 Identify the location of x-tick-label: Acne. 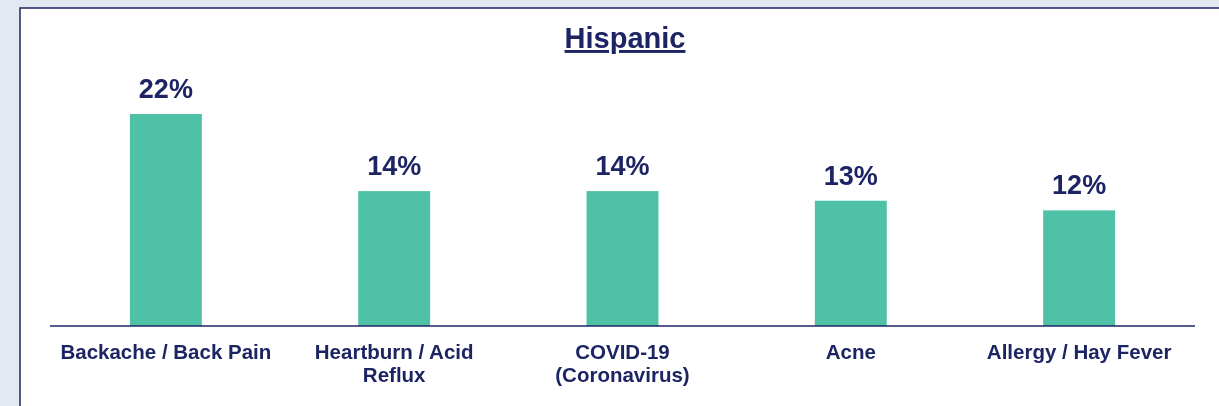
(850, 351).